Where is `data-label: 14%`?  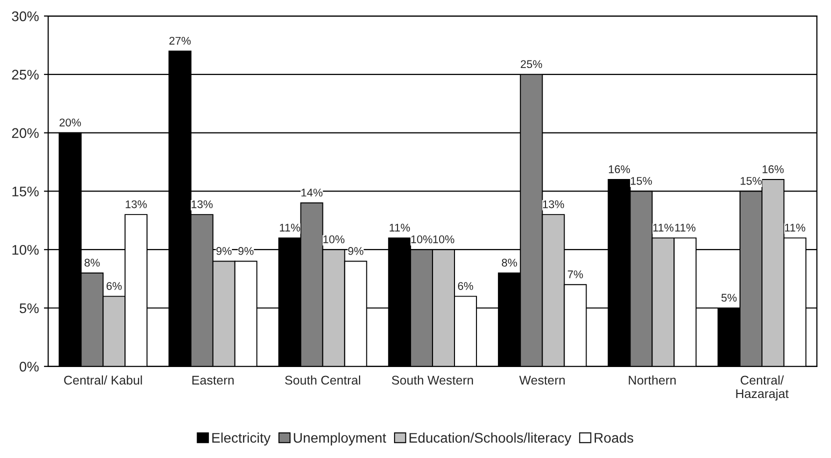
data-label: 14% is located at coordinates (311, 192).